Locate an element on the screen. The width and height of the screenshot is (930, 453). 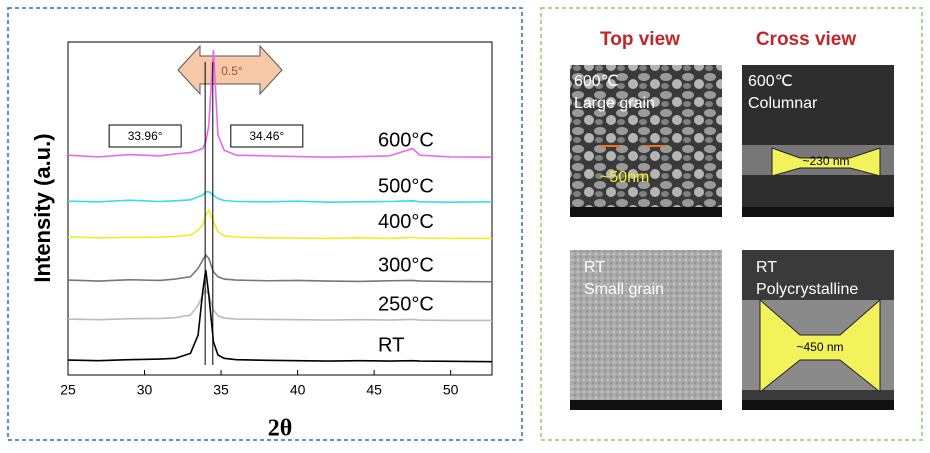
shift-label: 0.5° is located at coordinates (232, 71).